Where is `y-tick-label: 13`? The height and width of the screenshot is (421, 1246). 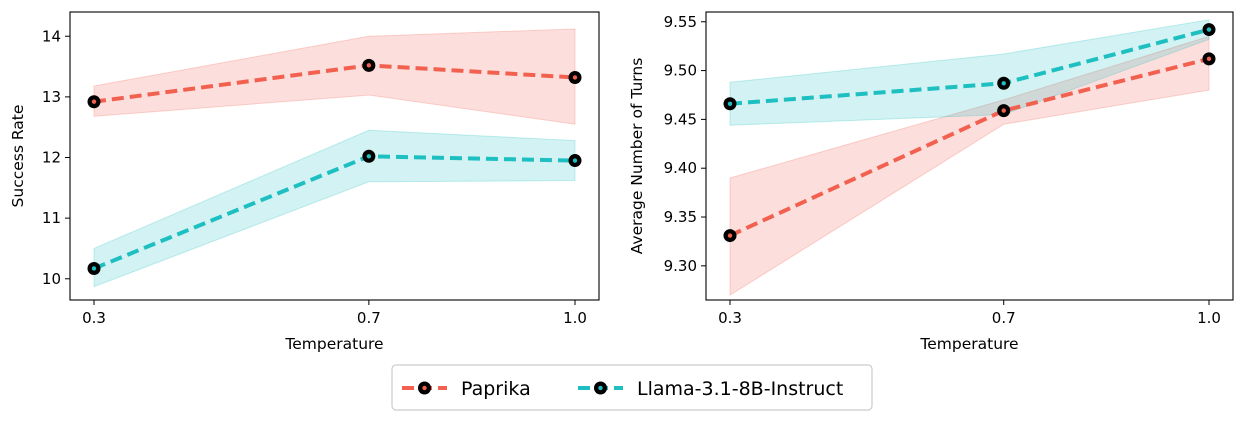
y-tick-label: 13 is located at coordinates (51, 97).